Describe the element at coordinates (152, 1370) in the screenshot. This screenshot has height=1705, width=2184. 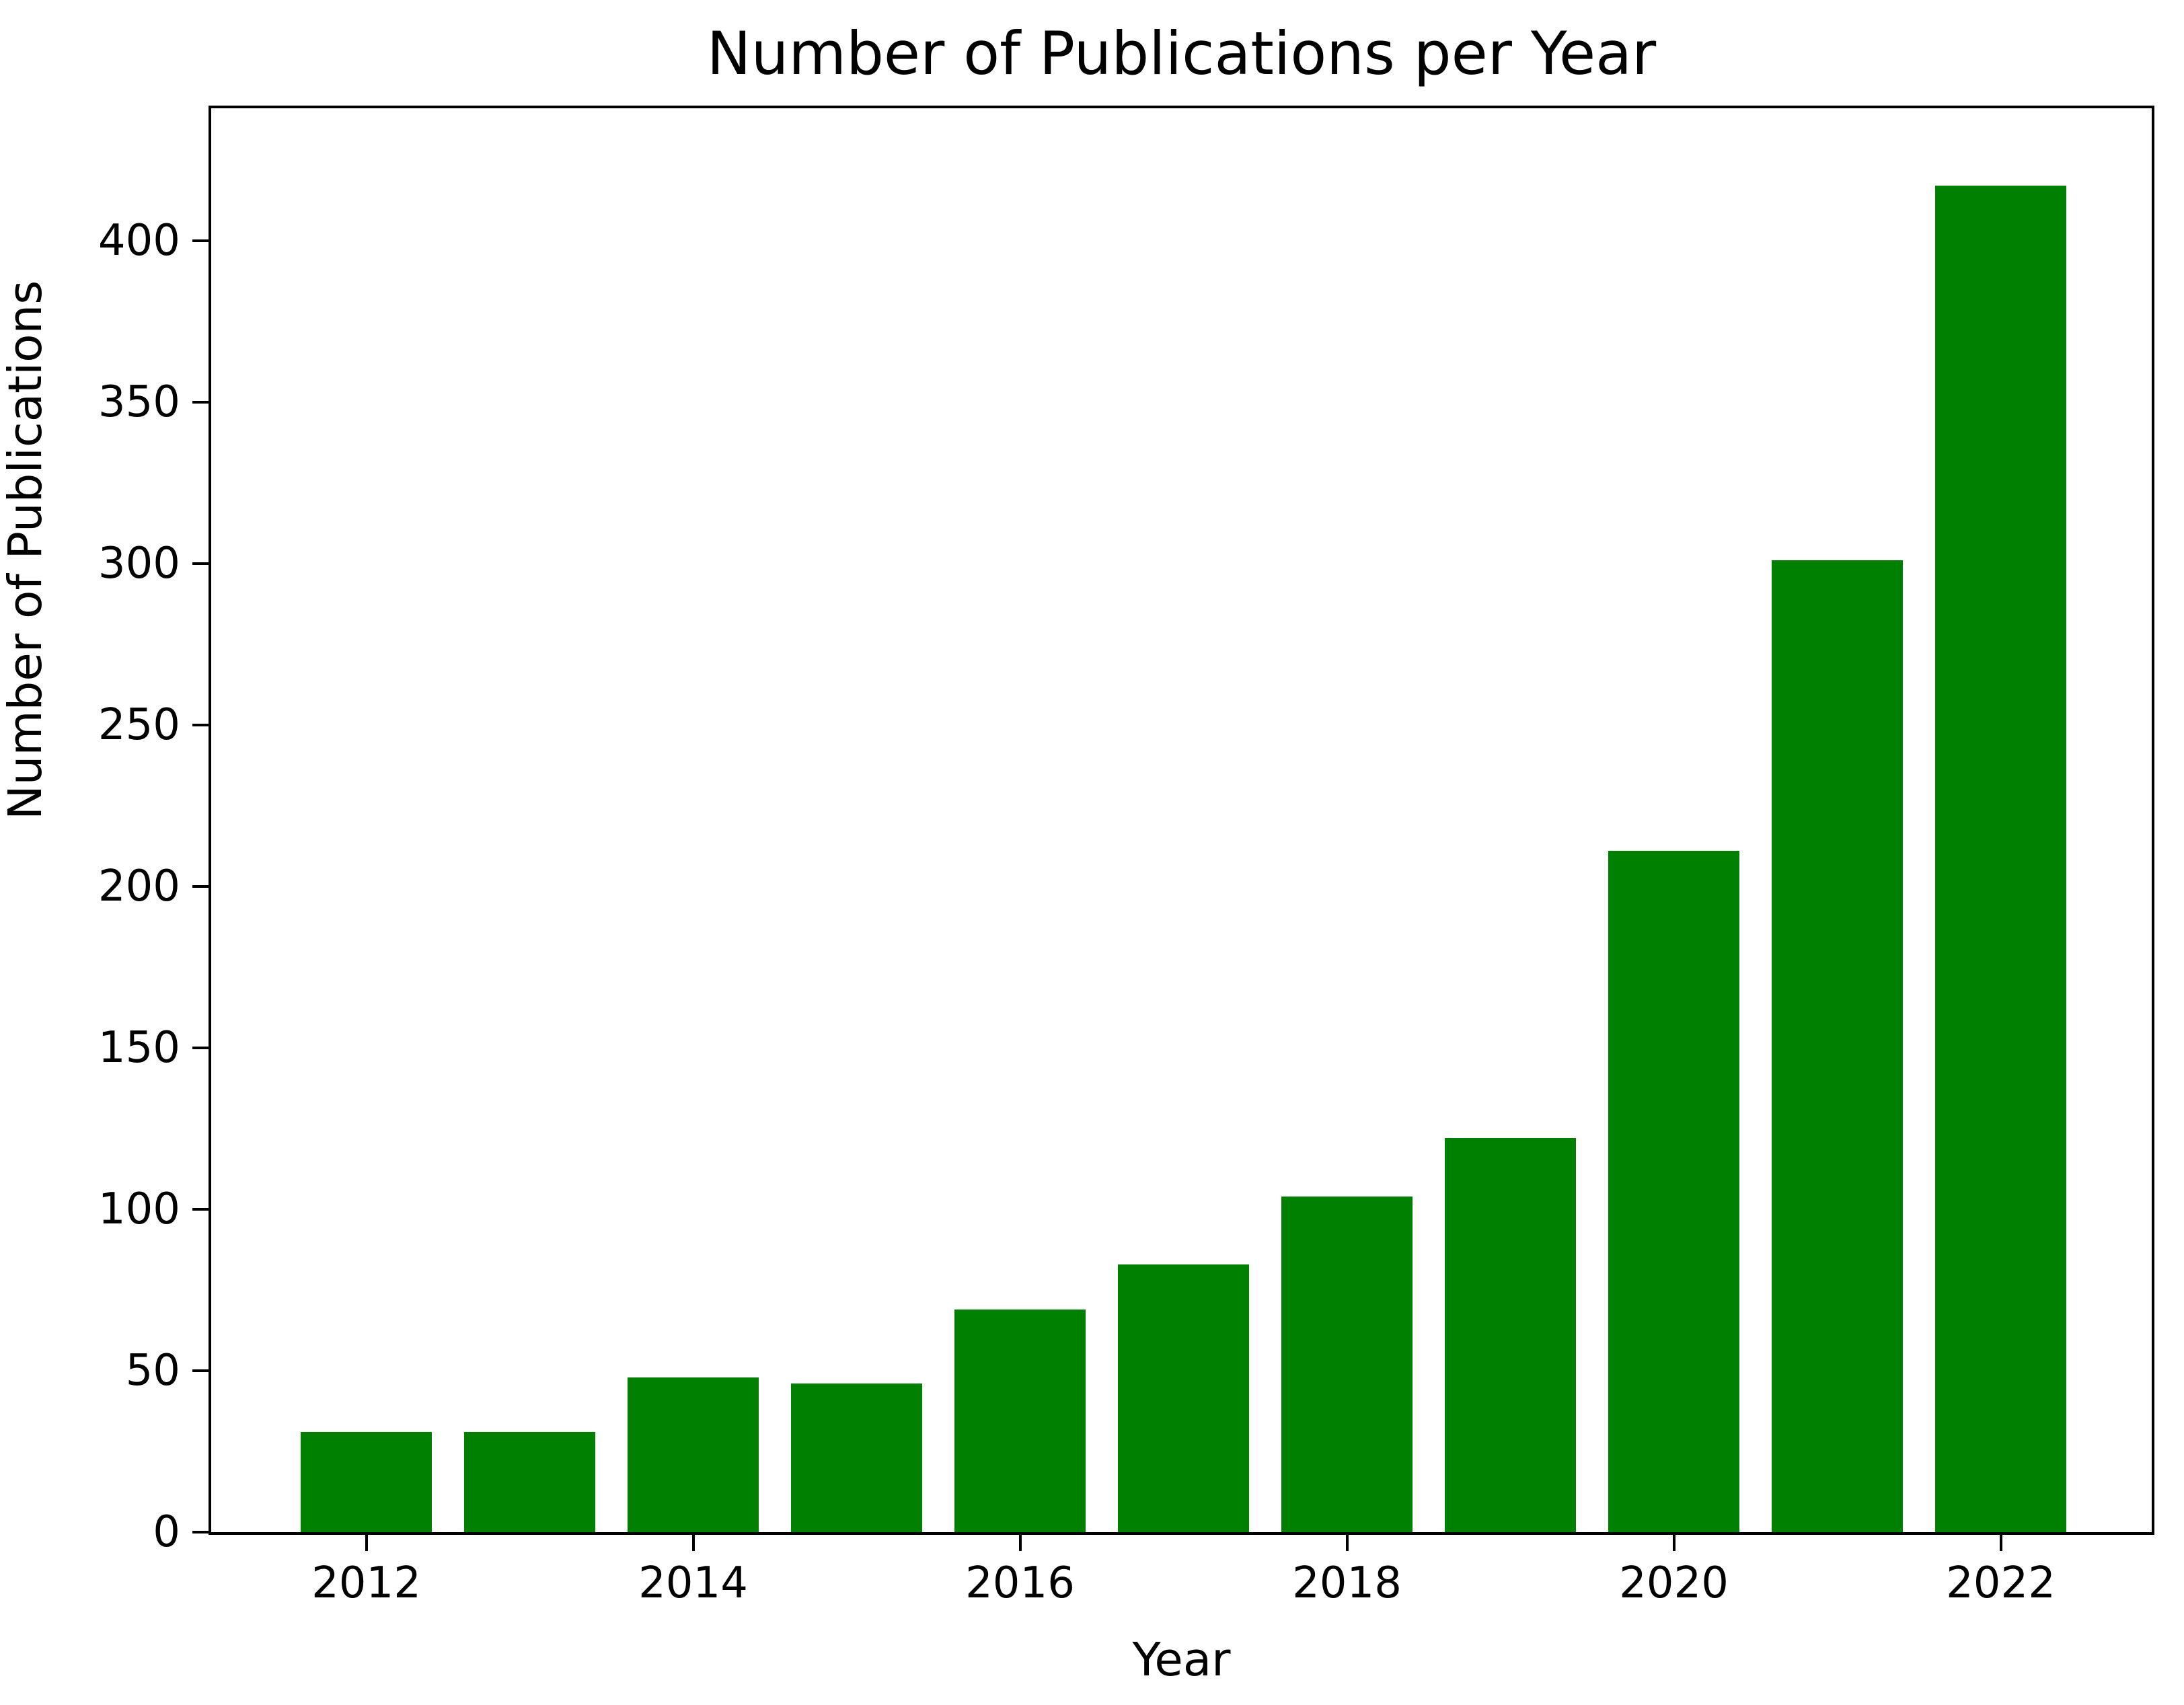
I see `y-tick-label-50: 50` at that location.